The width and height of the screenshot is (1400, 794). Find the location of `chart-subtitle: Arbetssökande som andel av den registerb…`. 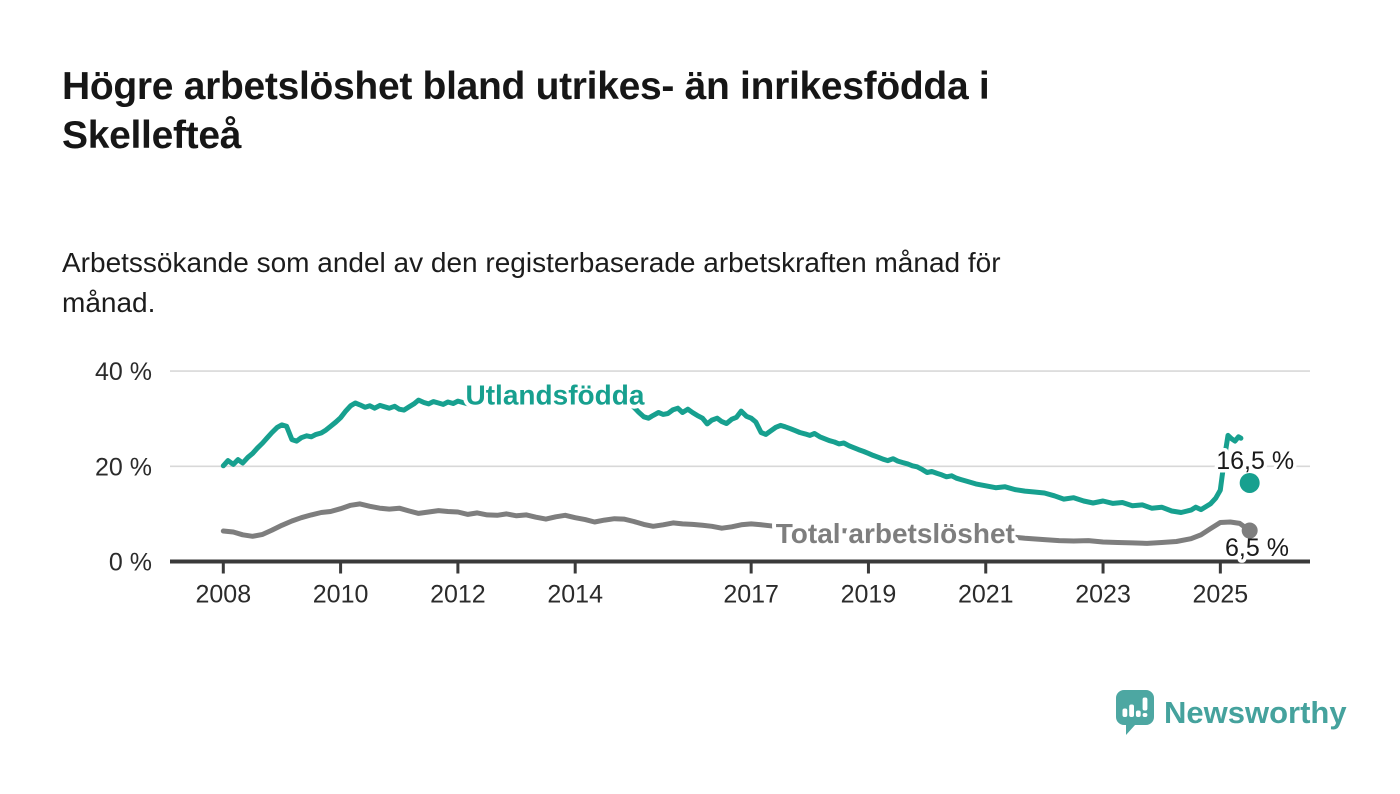

chart-subtitle: Arbetssökande som andel av den registerb… is located at coordinates (667, 283).